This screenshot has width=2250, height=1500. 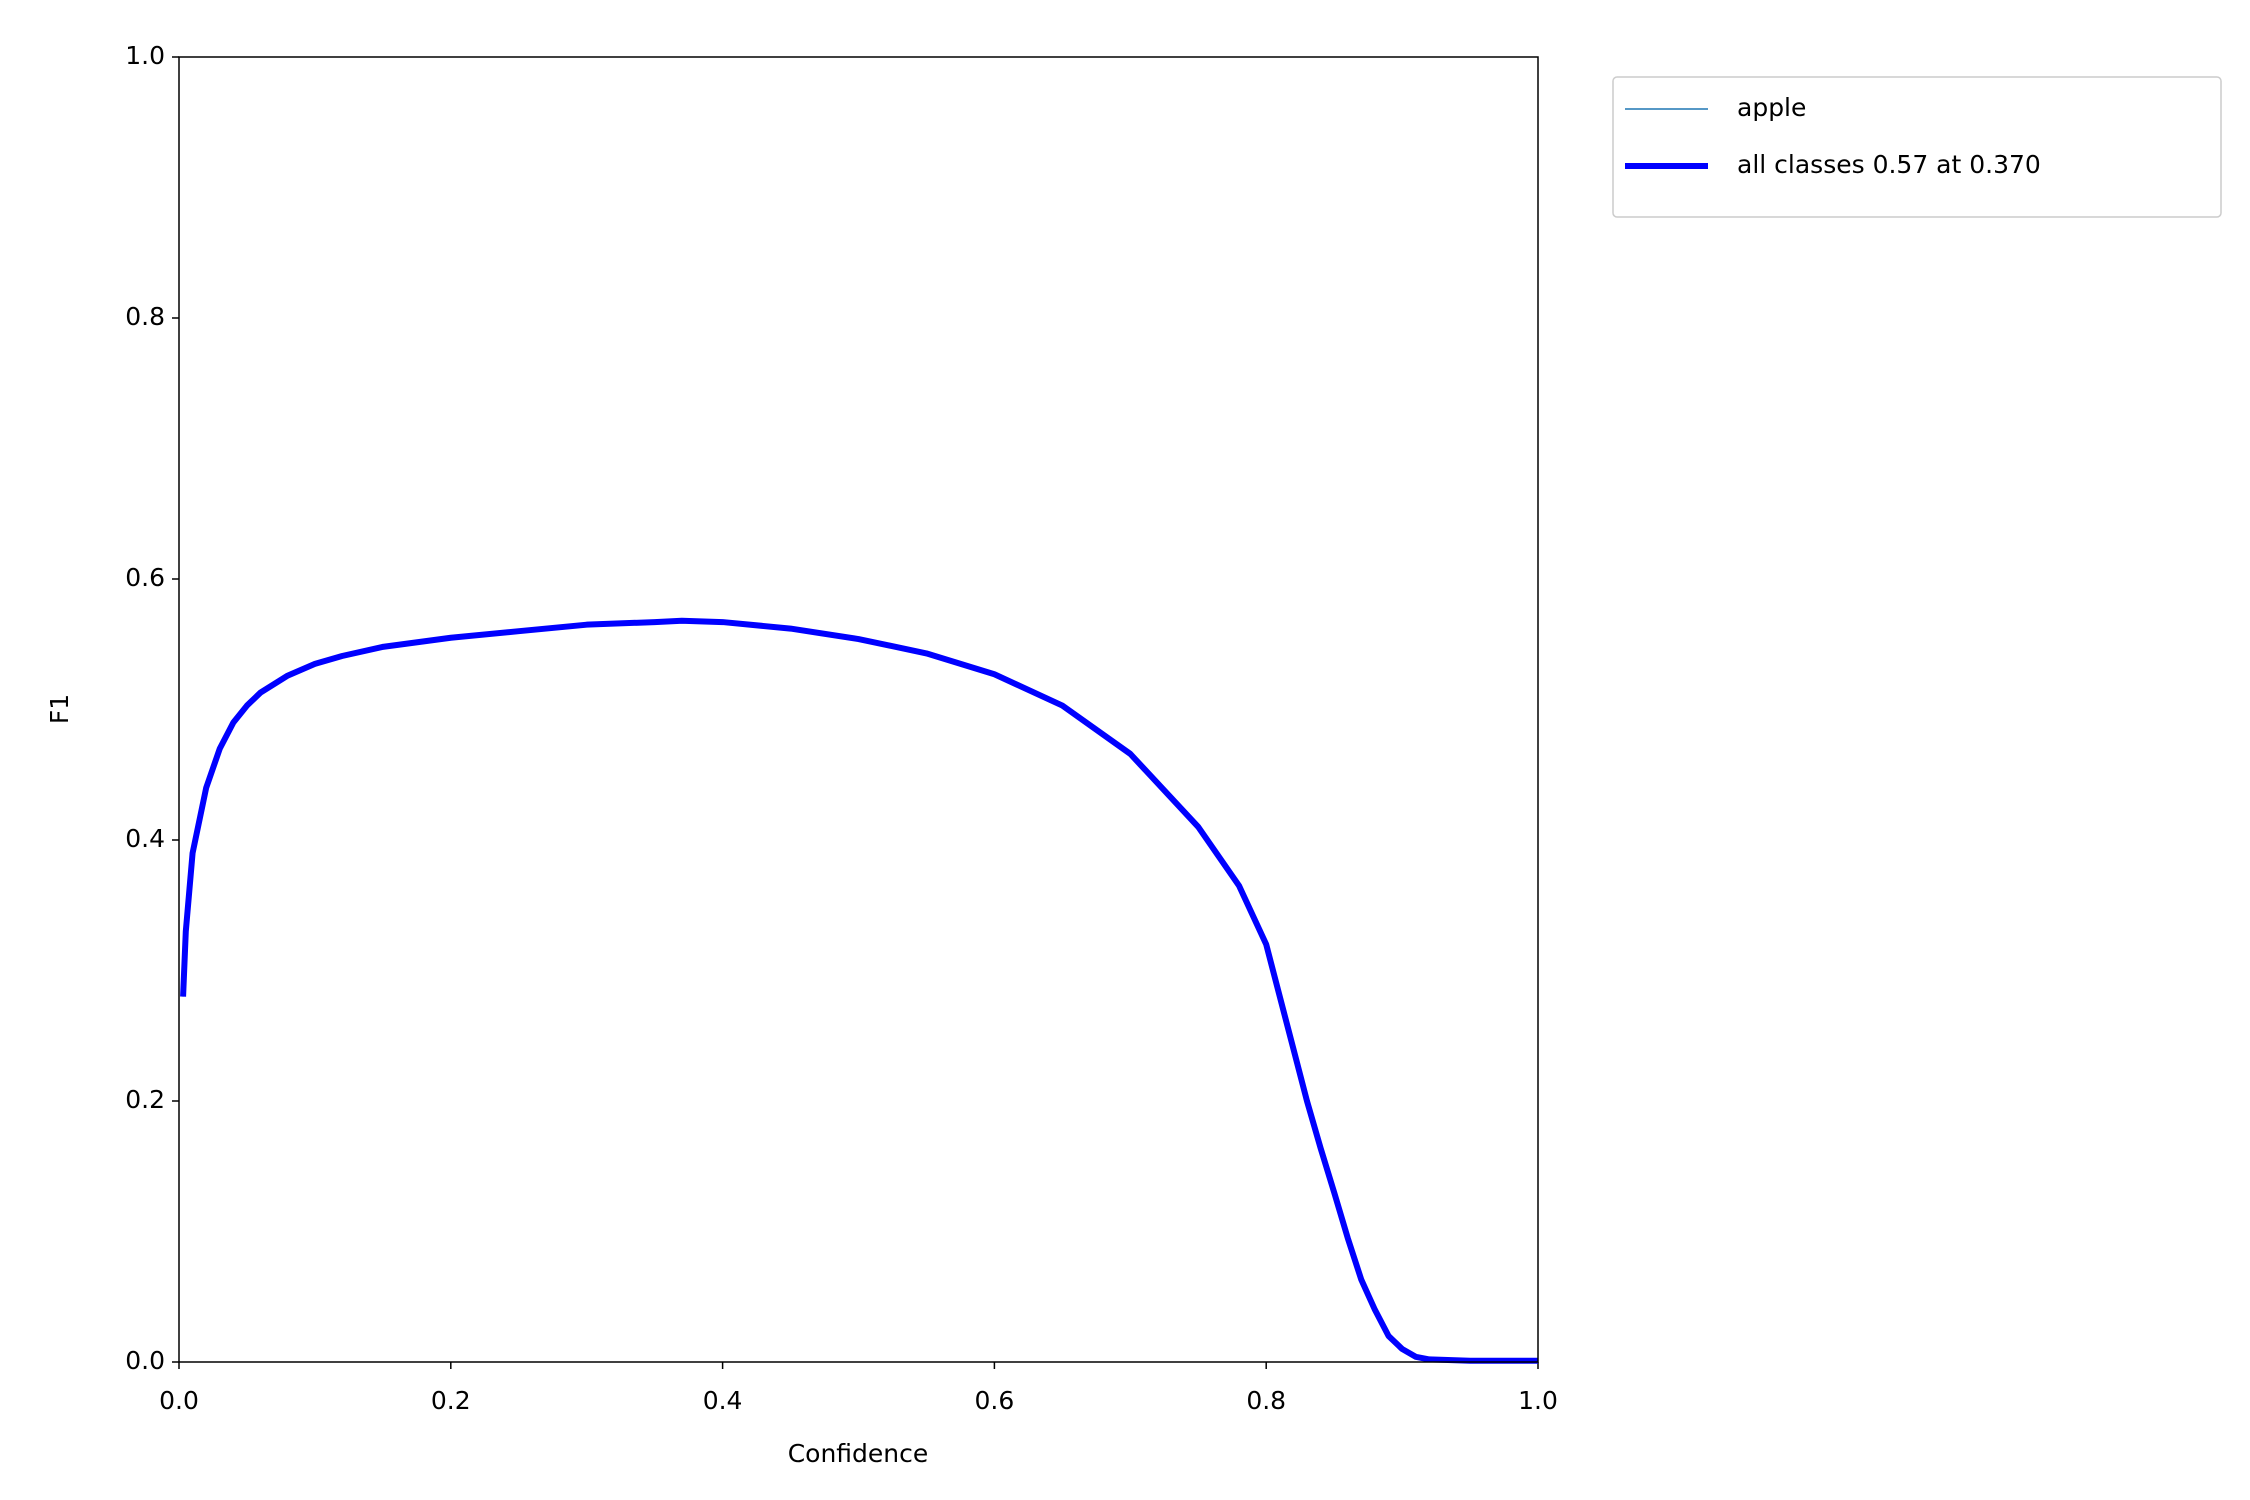 What do you see at coordinates (1266, 1400) in the screenshot?
I see `x-tick-label: 0.8` at bounding box center [1266, 1400].